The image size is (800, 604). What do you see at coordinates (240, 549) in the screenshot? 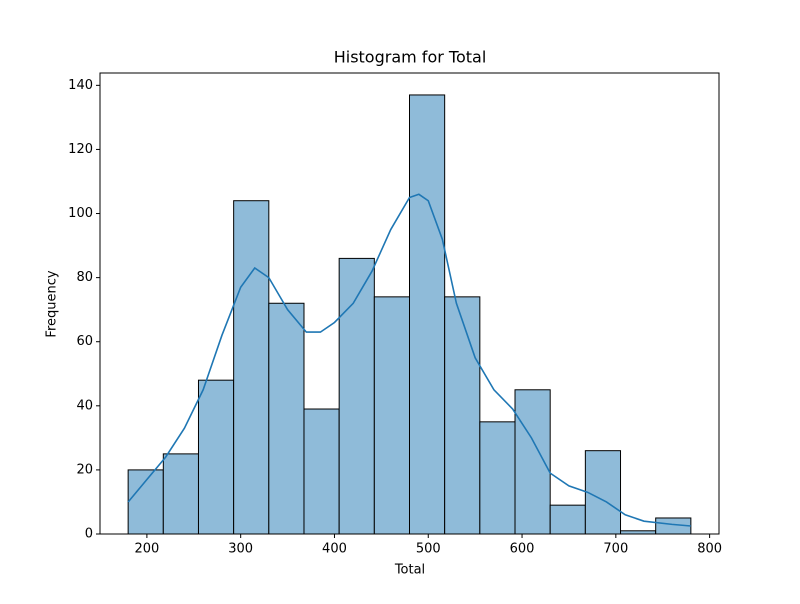
I see `x-tick-label: 300` at bounding box center [240, 549].